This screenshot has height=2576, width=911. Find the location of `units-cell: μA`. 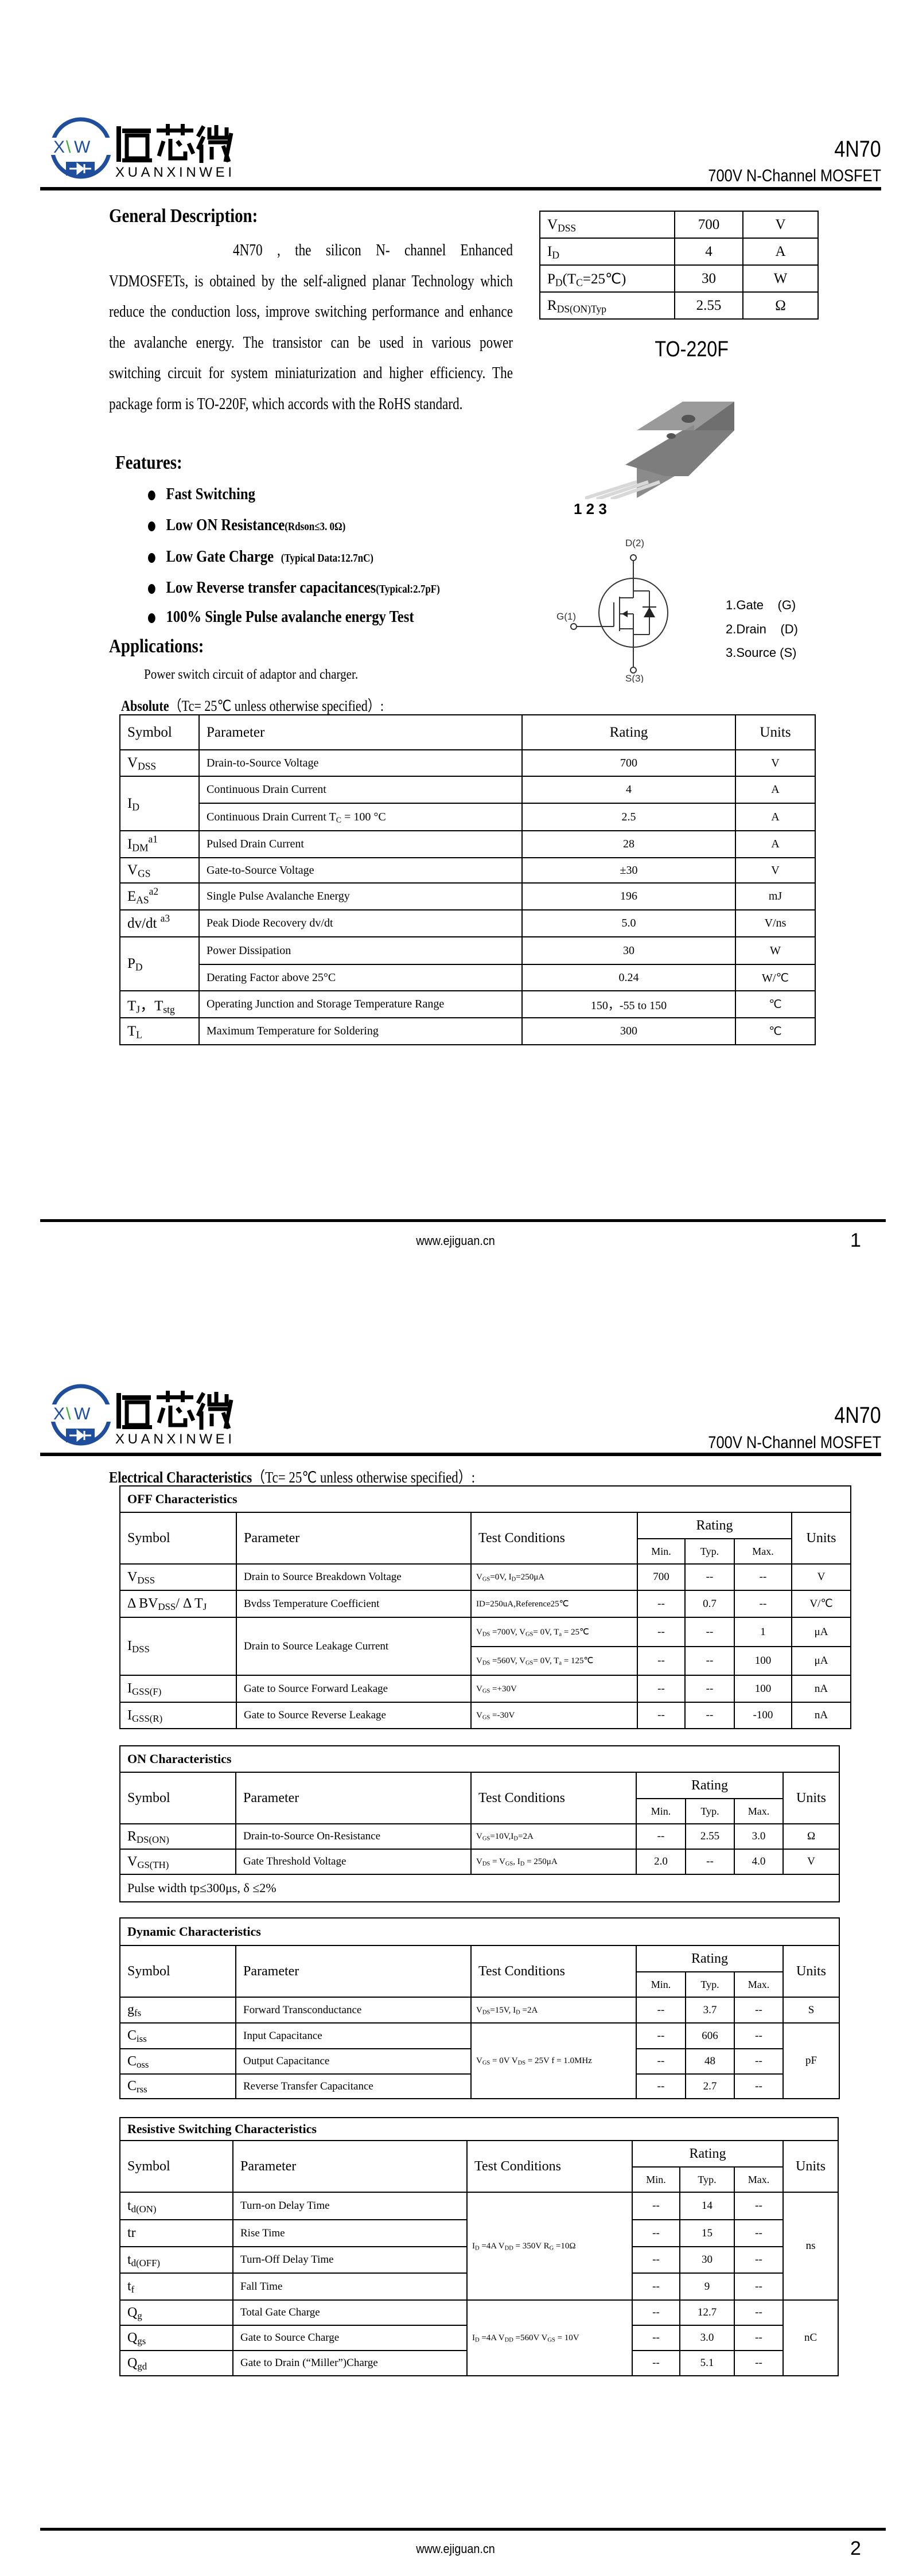

units-cell: μA is located at coordinates (821, 1661).